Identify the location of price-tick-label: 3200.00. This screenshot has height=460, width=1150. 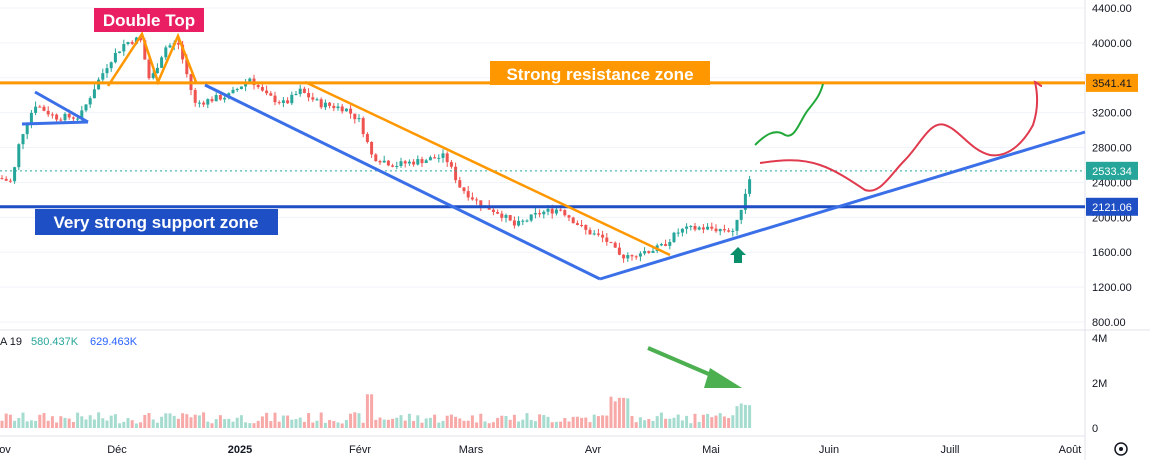
(1112, 114).